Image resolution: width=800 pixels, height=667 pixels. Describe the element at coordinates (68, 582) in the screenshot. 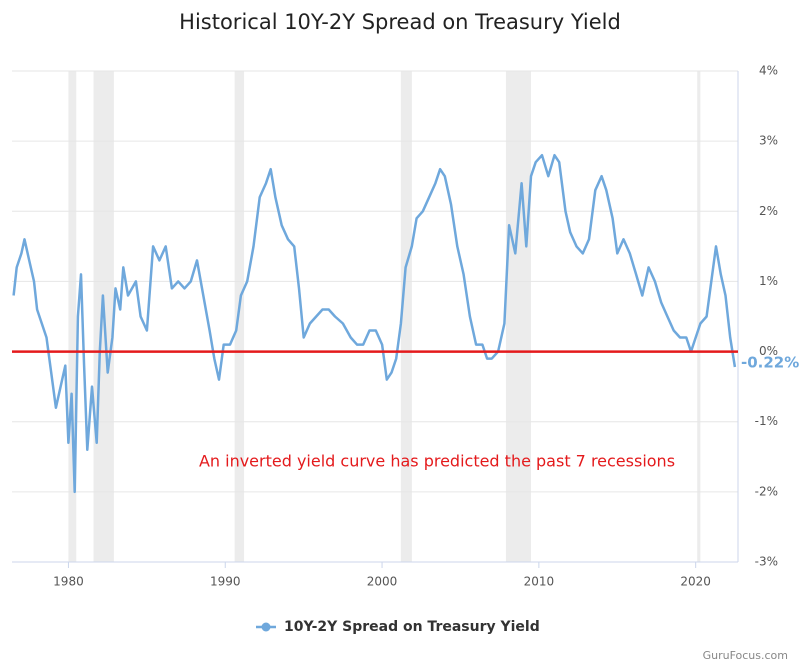

I see `x-tick-label: 1980` at that location.